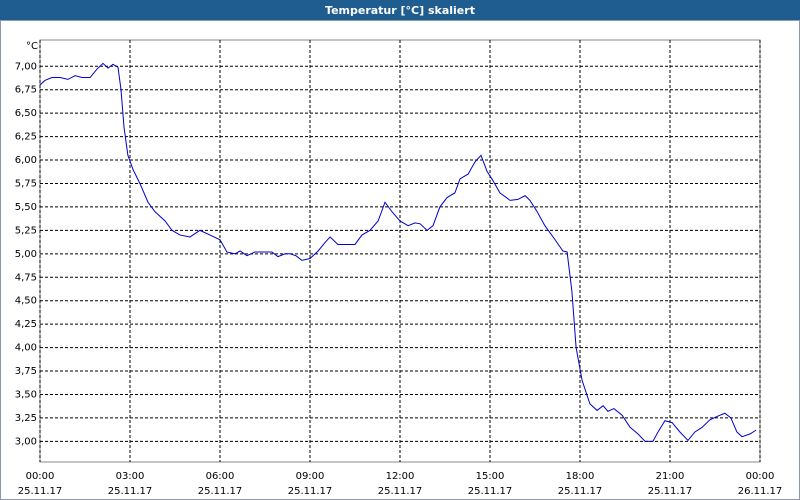  What do you see at coordinates (130, 476) in the screenshot?
I see `x-tick-label: 03:00` at bounding box center [130, 476].